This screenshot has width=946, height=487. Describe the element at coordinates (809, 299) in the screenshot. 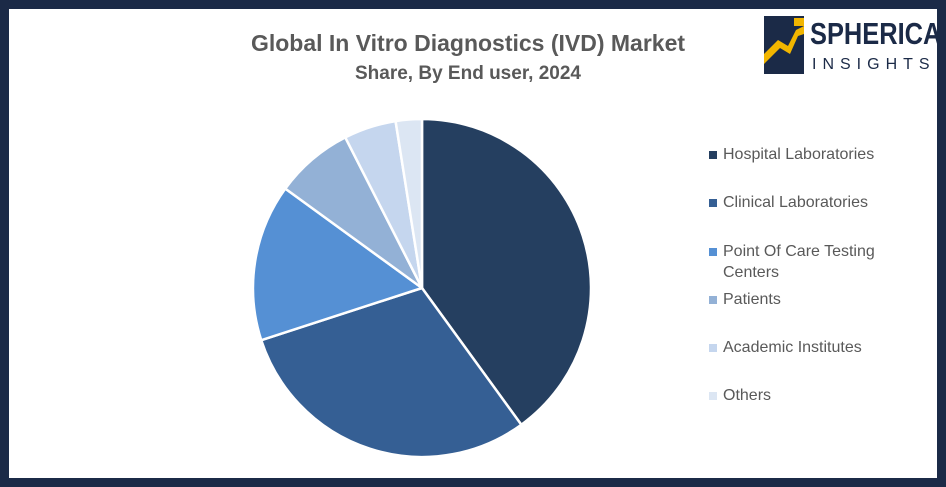

I see `legend-item-patients: Patients` at that location.